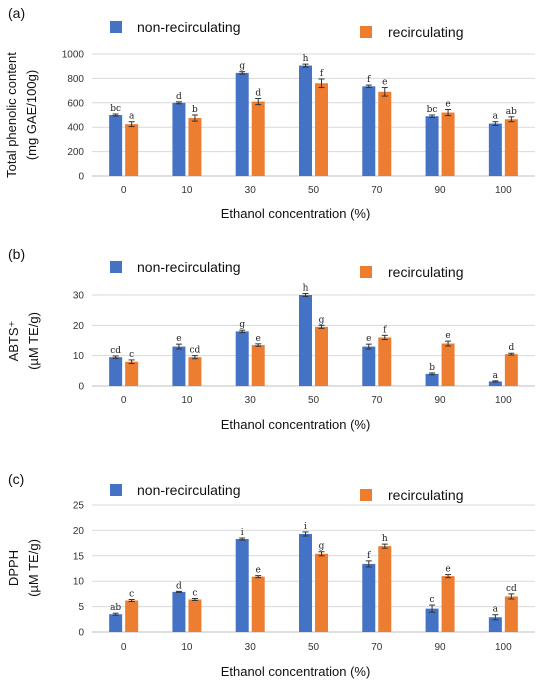  Describe the element at coordinates (11, 115) in the screenshot. I see `y-axis-label-line-1: Total phenolic content` at that location.